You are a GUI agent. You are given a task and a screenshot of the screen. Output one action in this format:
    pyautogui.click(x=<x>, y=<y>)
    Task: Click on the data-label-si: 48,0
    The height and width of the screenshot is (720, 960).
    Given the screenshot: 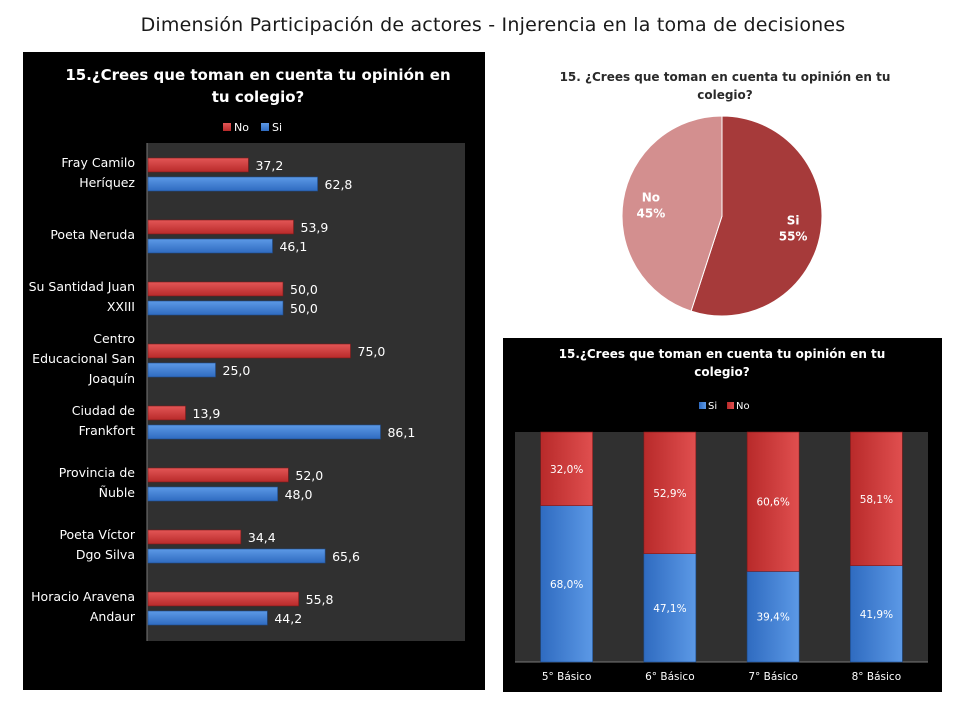 What is the action you would take?
    pyautogui.click(x=299, y=494)
    